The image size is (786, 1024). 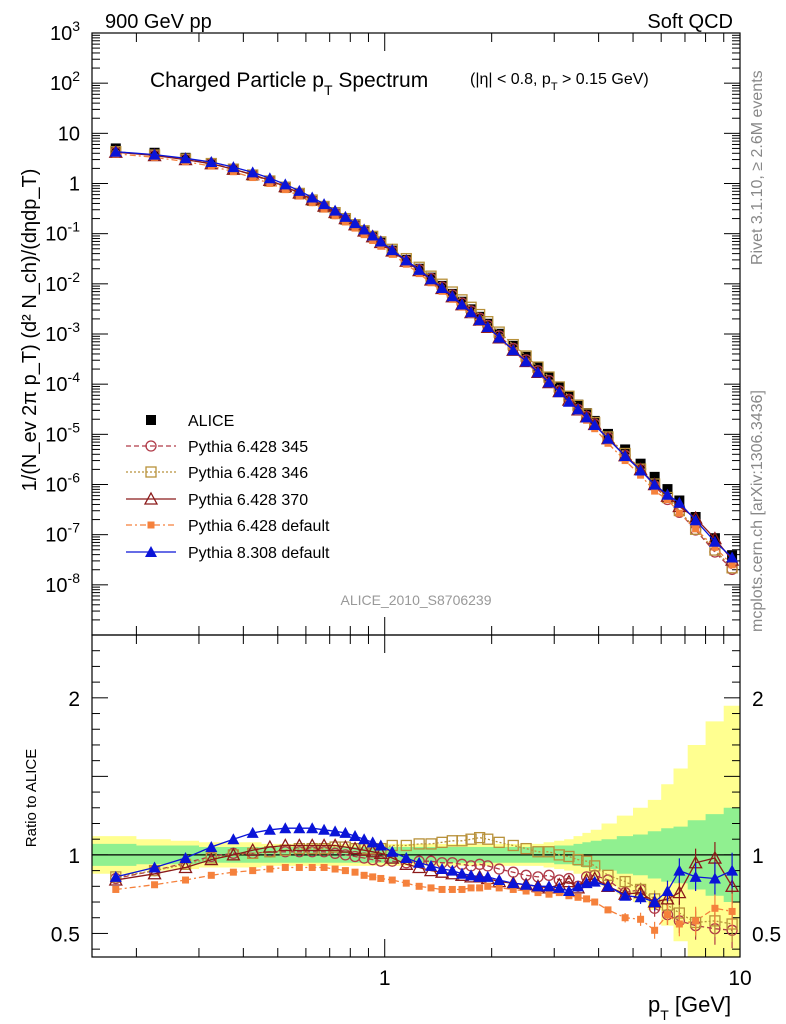 I want to click on pythia6-345-ratio-point, so click(x=381, y=861).